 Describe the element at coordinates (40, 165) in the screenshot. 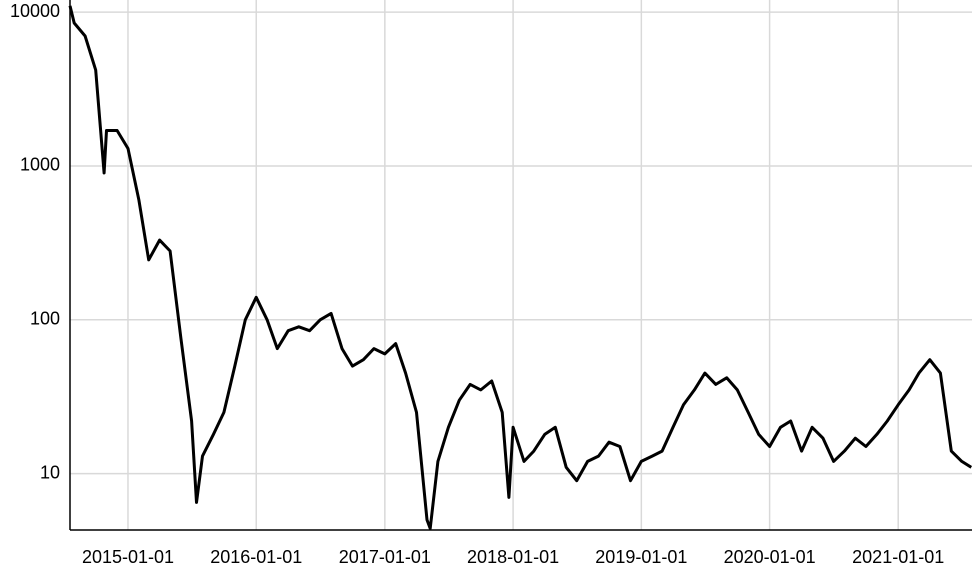

I see `y-tick-label: 1000` at that location.